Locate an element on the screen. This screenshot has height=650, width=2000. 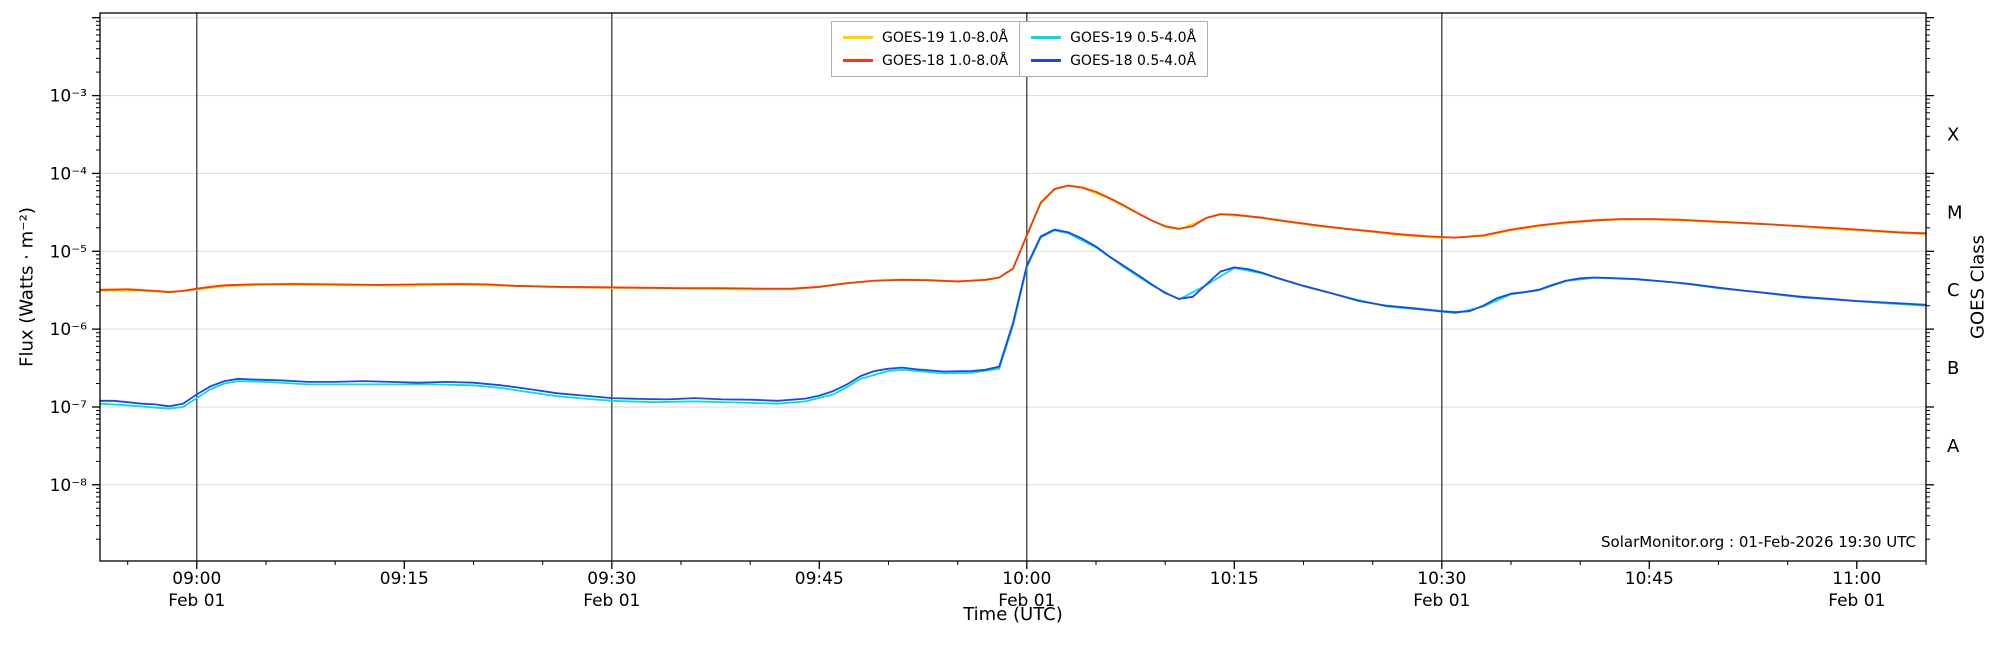
x-tick-label: 10:45 is located at coordinates (1649, 579).